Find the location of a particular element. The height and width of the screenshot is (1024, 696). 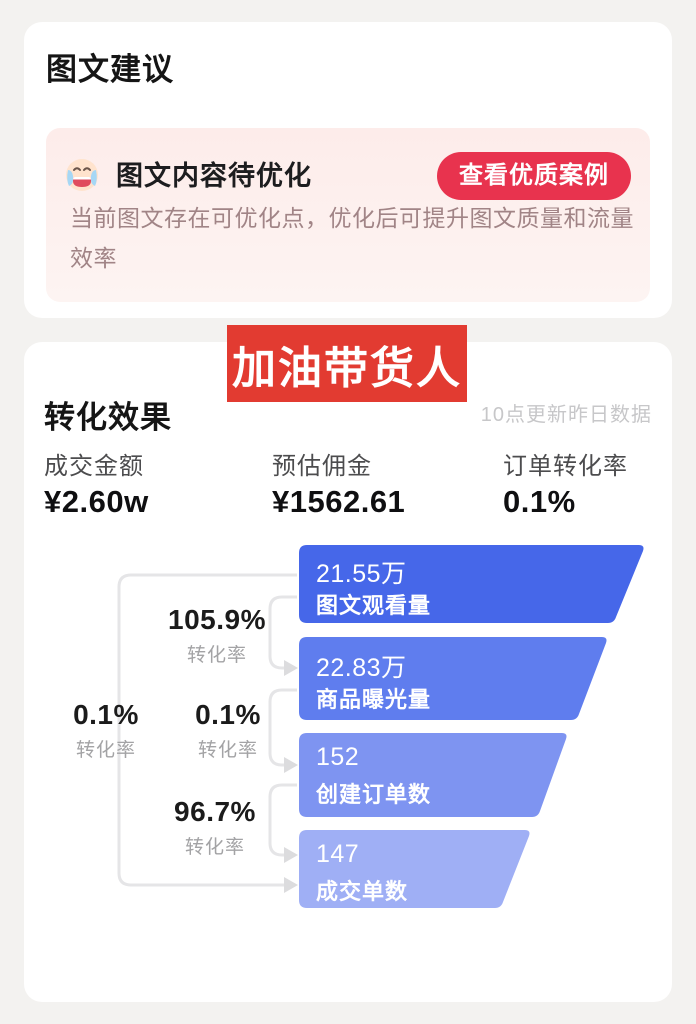

stage-4-value: 147 is located at coordinates (338, 854).